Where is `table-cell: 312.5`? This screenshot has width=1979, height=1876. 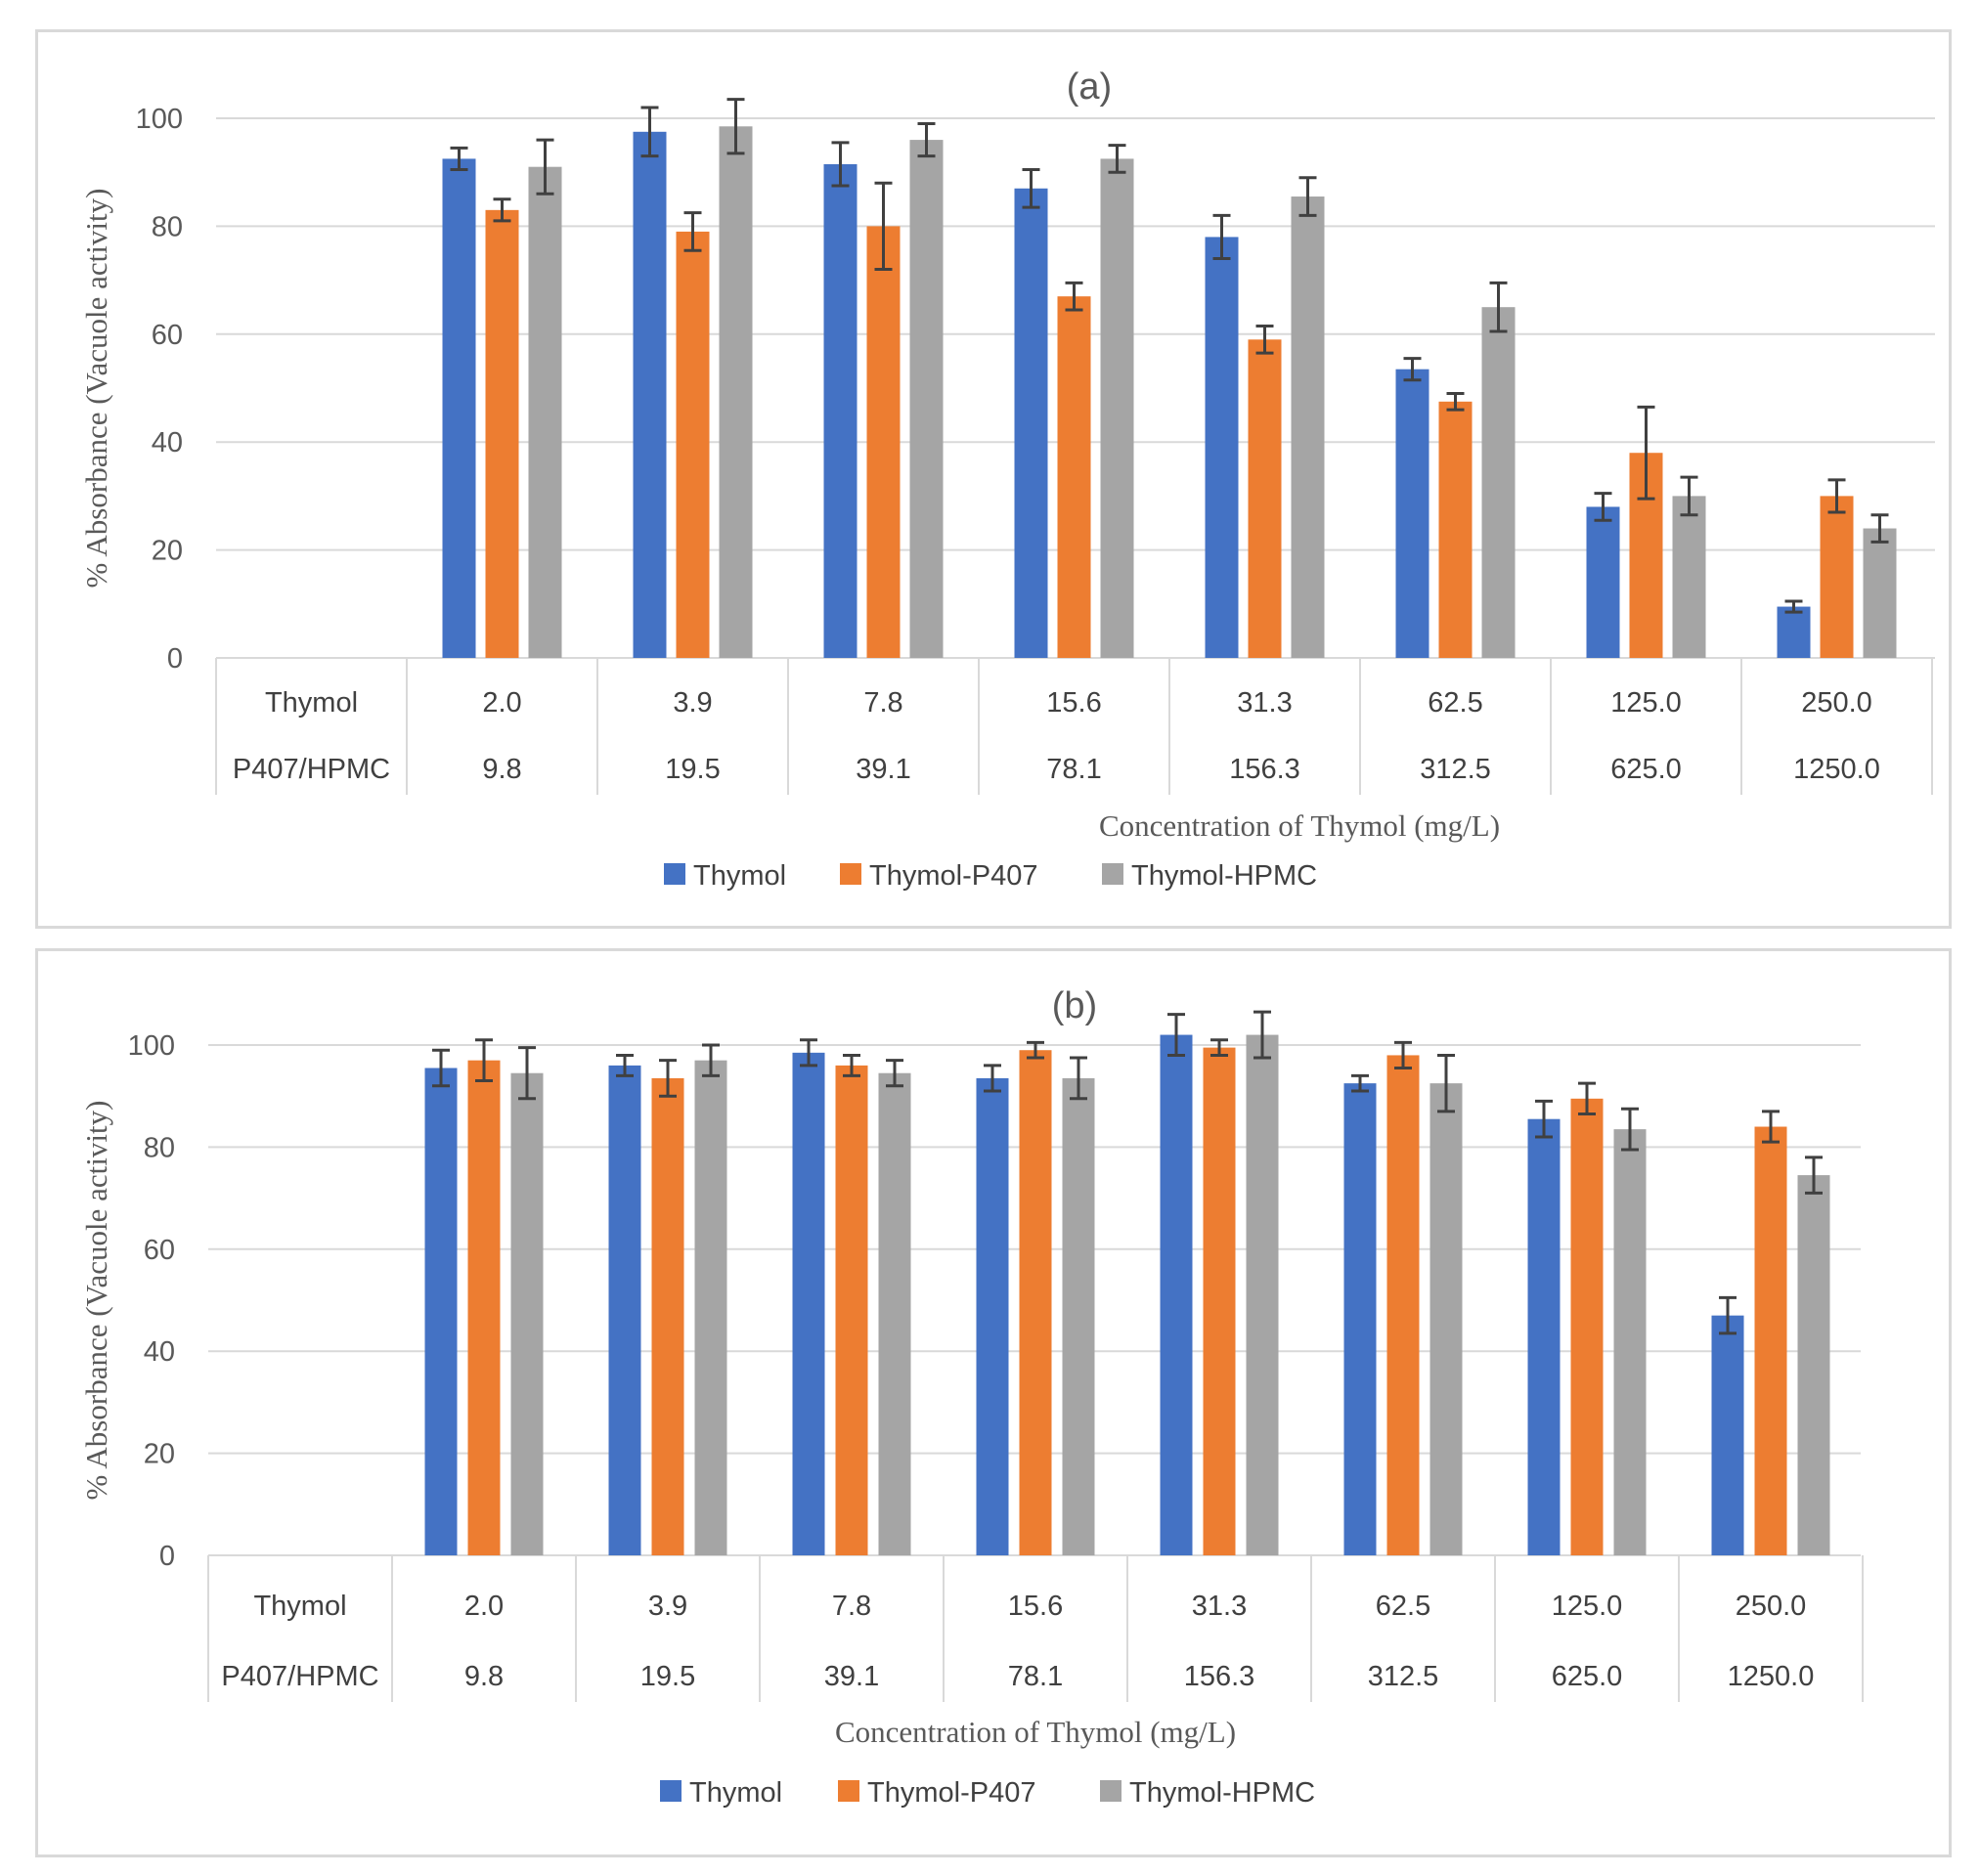 table-cell: 312.5 is located at coordinates (1455, 769).